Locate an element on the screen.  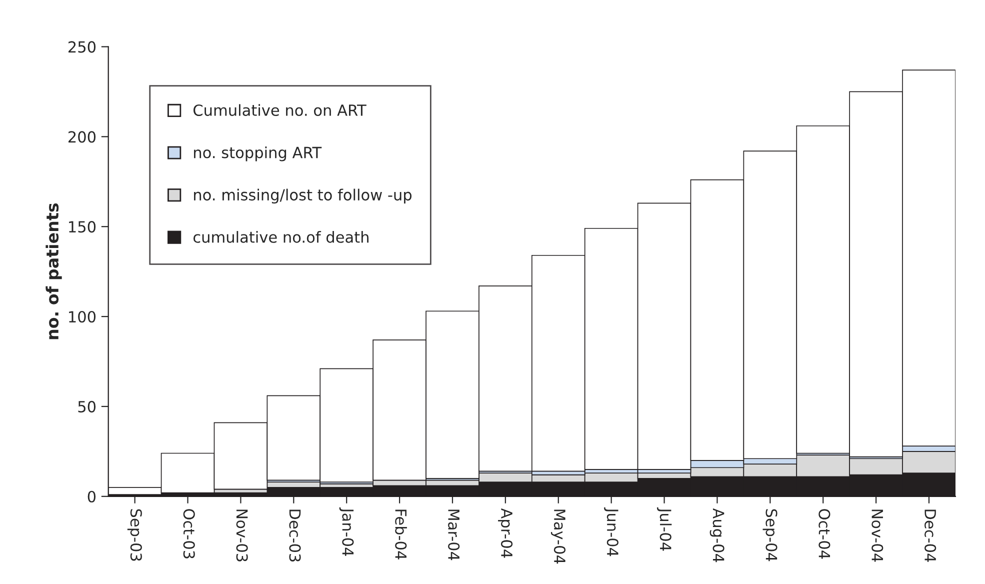
y-tick-label: 250 is located at coordinates (82, 47).